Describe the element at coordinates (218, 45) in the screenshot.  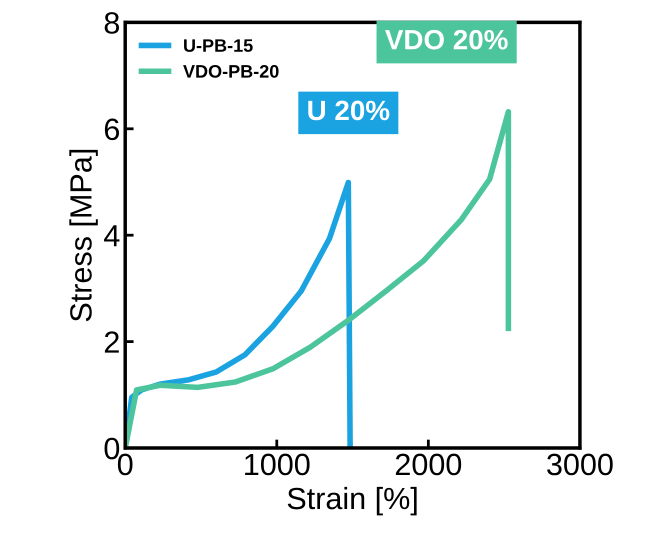
I see `legend-label: U-PB-15` at that location.